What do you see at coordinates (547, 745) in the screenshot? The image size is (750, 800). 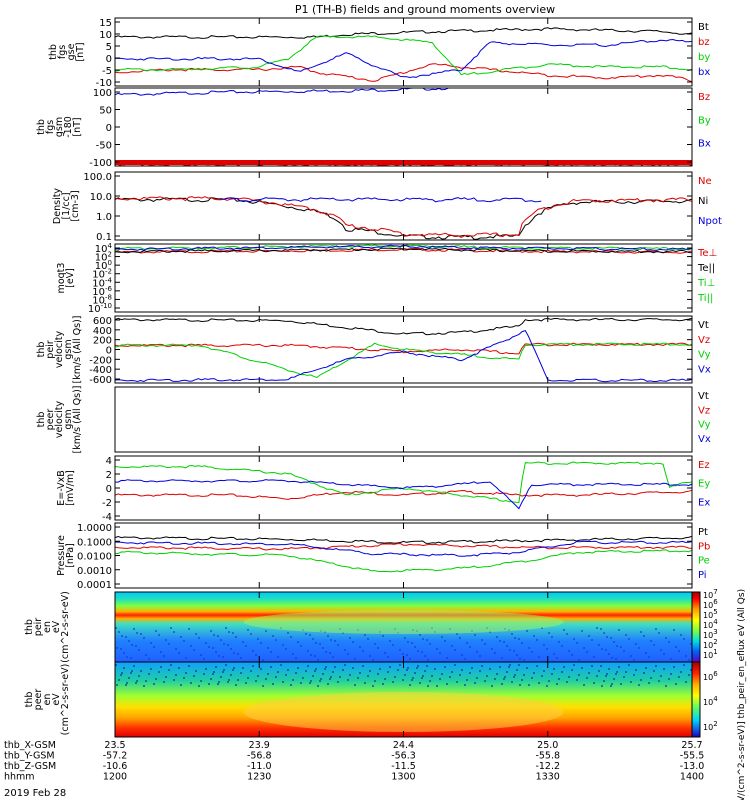 I see `x-axis-value: 25.0` at bounding box center [547, 745].